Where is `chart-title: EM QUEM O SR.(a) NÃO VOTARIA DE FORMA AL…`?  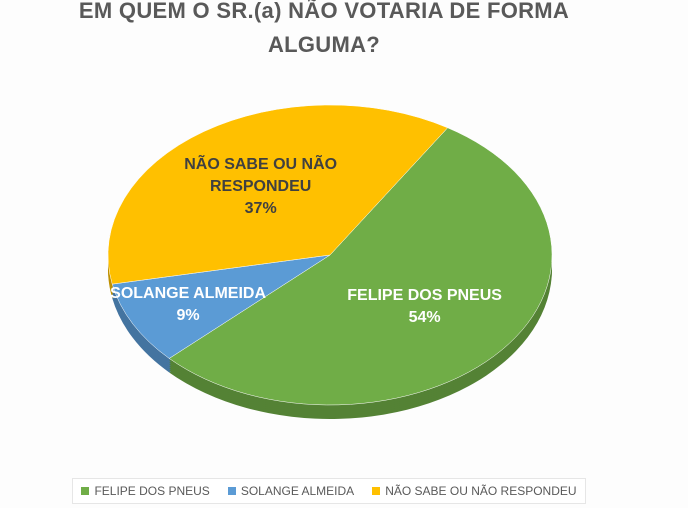
chart-title: EM QUEM O SR.(a) NÃO VOTARIA DE FORMA AL… is located at coordinates (324, 28).